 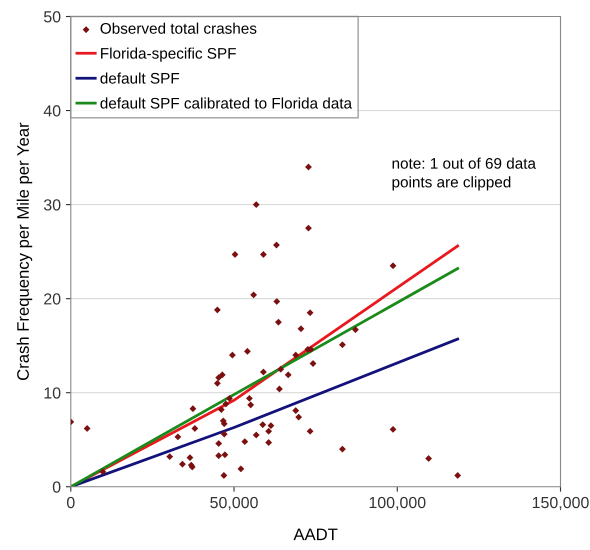 What do you see at coordinates (52, 299) in the screenshot?
I see `y-tick-label: 20` at bounding box center [52, 299].